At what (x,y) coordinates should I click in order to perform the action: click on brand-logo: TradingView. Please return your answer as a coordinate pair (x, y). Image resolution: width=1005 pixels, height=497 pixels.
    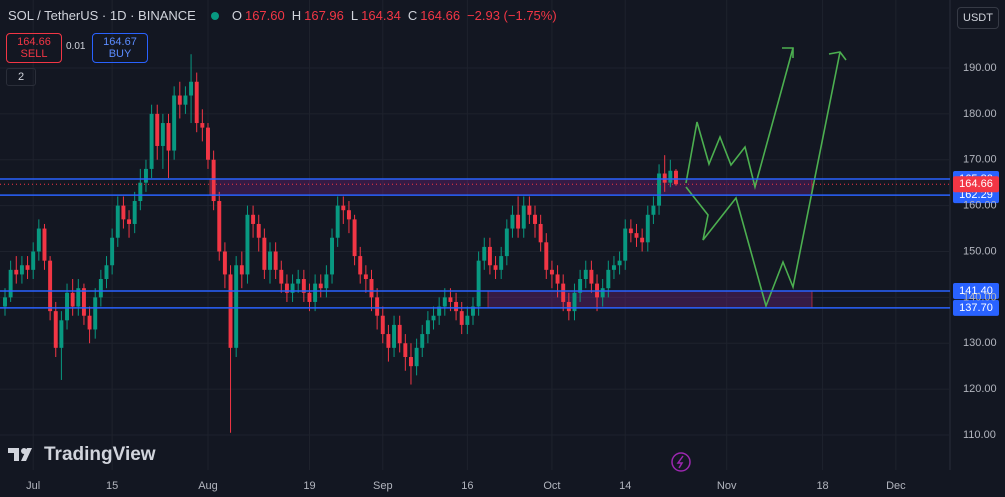
    Looking at the image, I should click on (82, 455).